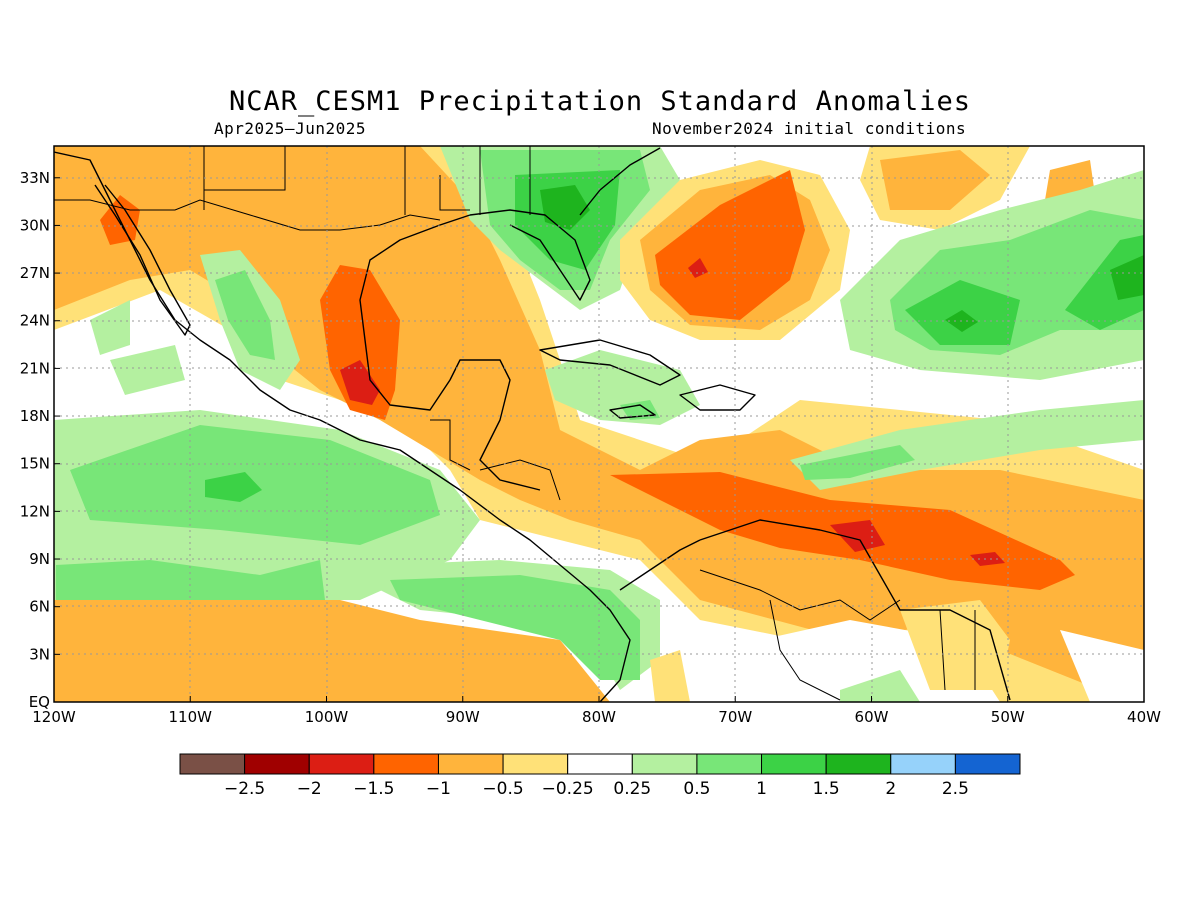  What do you see at coordinates (244, 789) in the screenshot?
I see `colorbar-label: −2.5` at bounding box center [244, 789].